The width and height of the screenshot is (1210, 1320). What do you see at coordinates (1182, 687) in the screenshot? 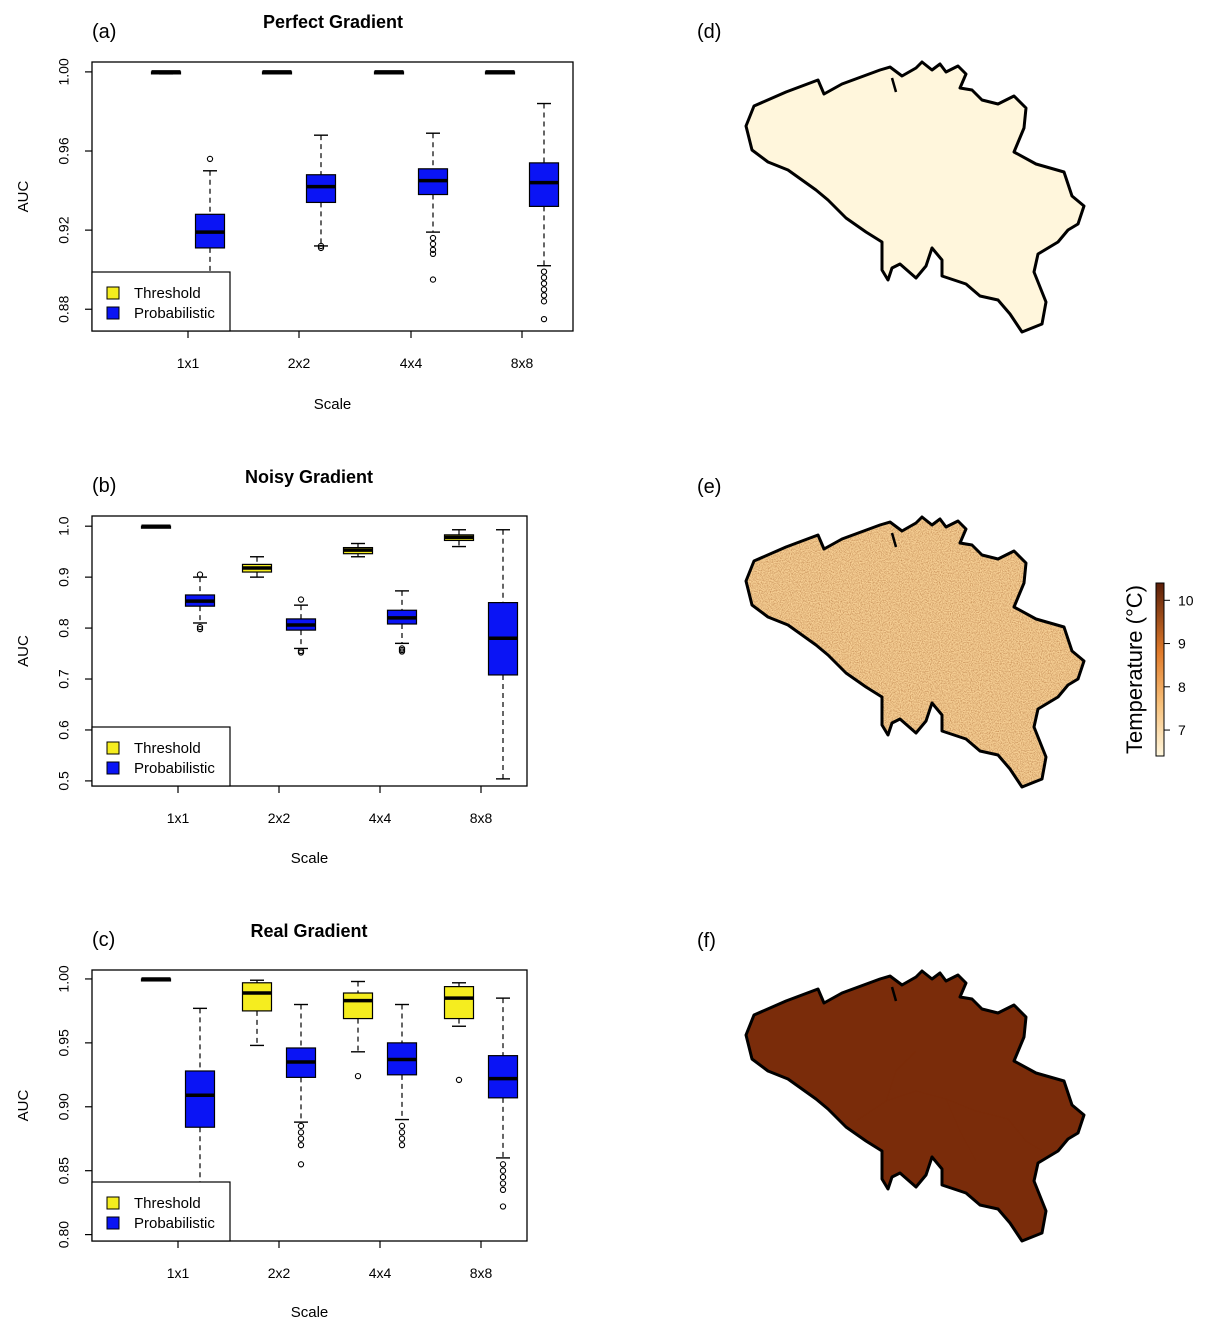
I see `colorbar-tick-label: 8` at bounding box center [1182, 687].